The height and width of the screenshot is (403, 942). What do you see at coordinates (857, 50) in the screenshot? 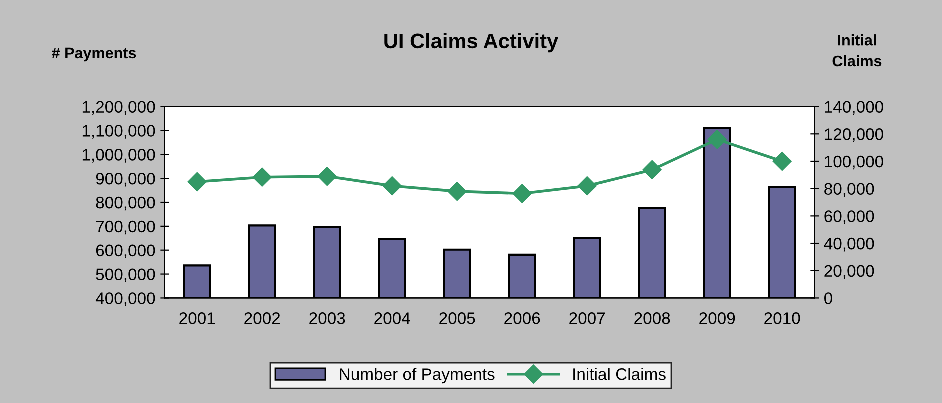
I see `y2-axis-title: Initial Claims` at bounding box center [857, 50].